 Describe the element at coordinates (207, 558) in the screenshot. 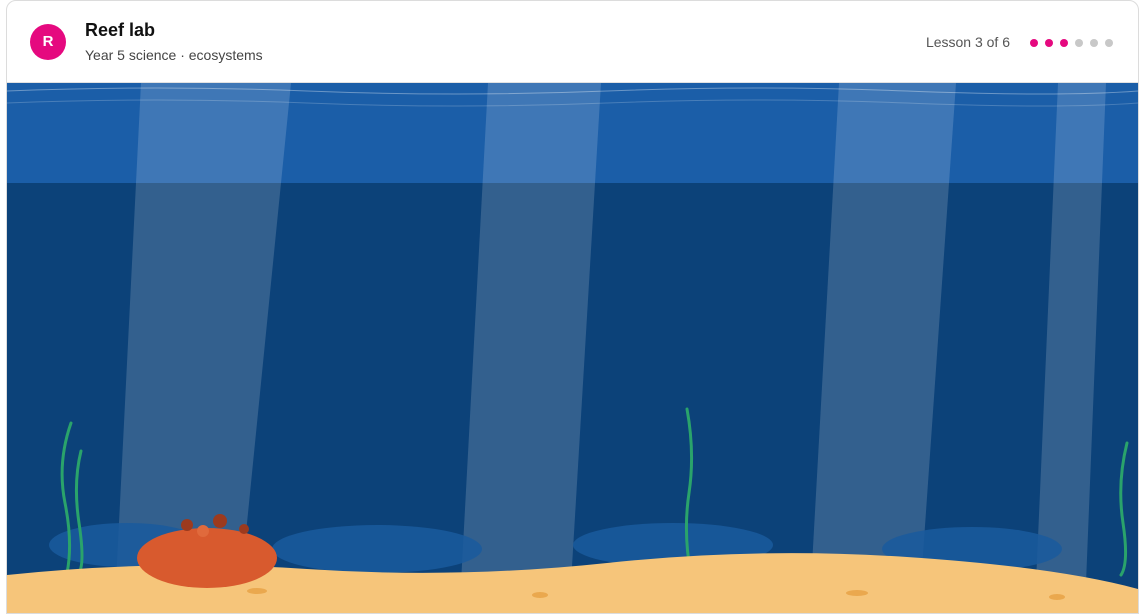

I see `coral-body` at that location.